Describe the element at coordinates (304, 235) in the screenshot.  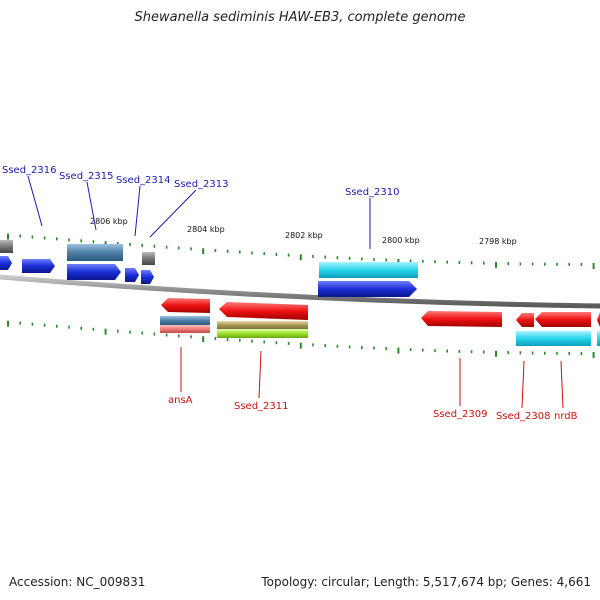
I see `ruler-label-2802: 2802 kbp` at that location.